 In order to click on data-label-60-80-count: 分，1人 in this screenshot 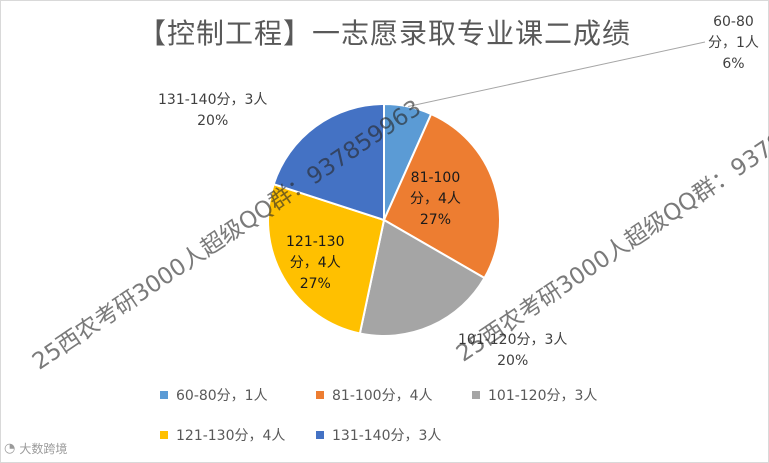, I will do `click(733, 43)`.